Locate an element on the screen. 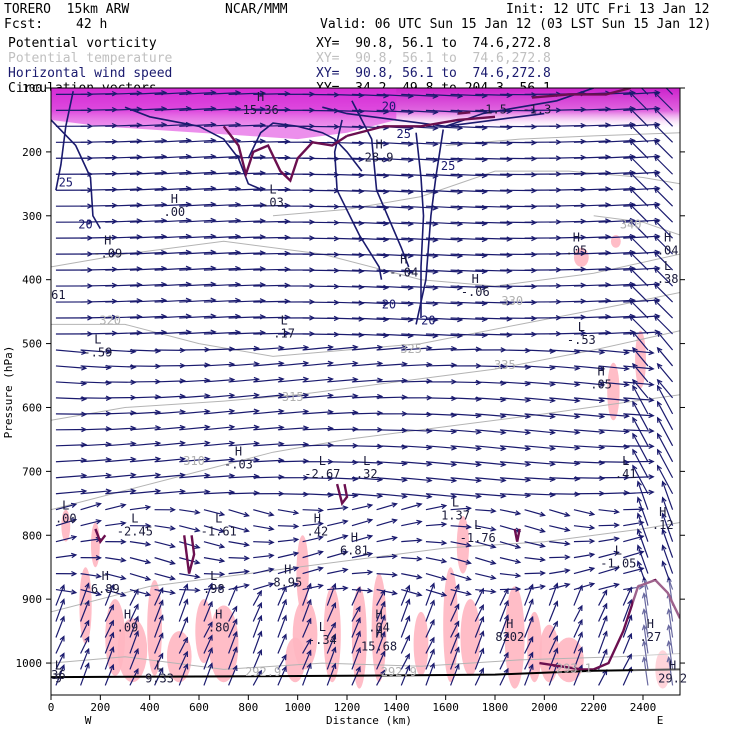  extremum-marker-9: L is located at coordinates (97, 340).